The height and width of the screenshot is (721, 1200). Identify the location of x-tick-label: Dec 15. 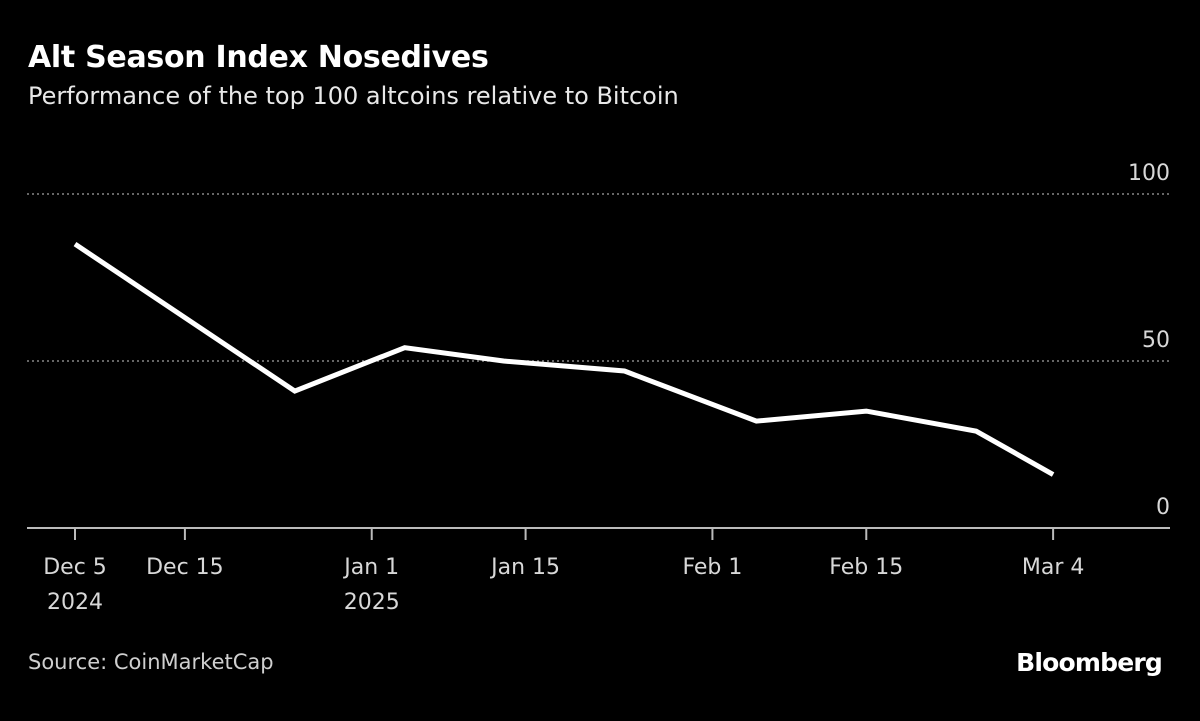
(185, 567).